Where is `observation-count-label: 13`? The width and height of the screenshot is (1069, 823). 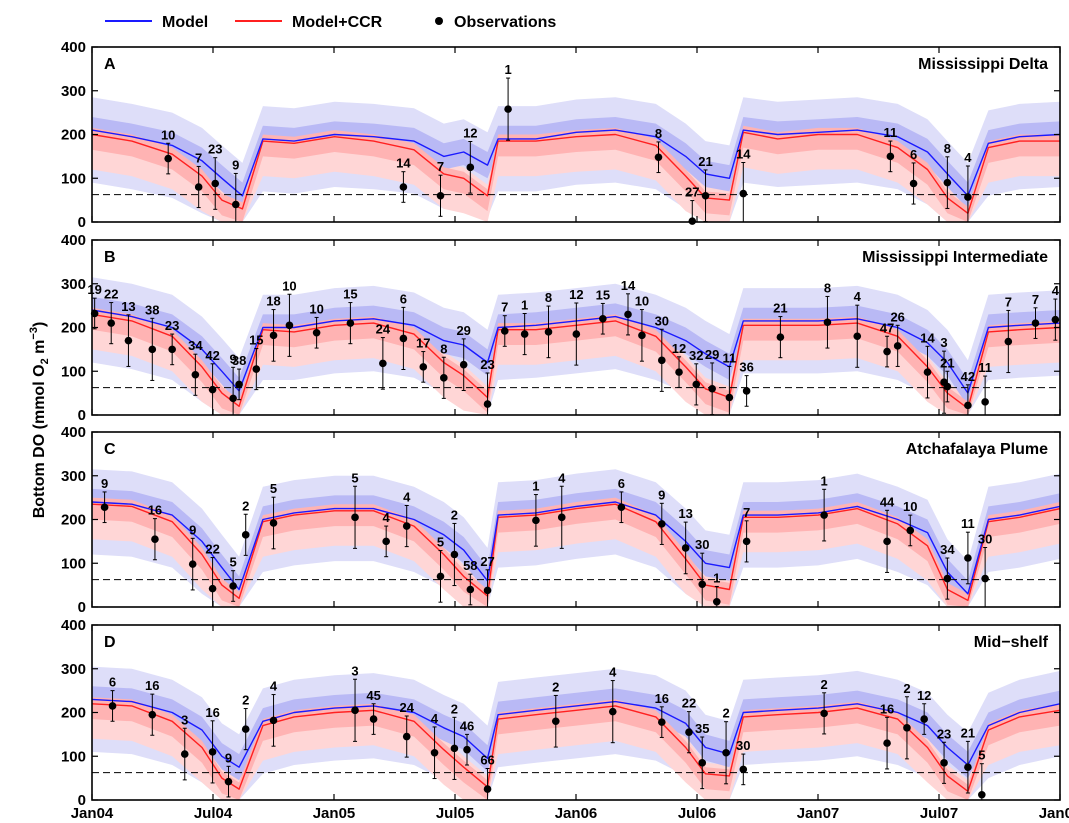
observation-count-label: 13 is located at coordinates (128, 306).